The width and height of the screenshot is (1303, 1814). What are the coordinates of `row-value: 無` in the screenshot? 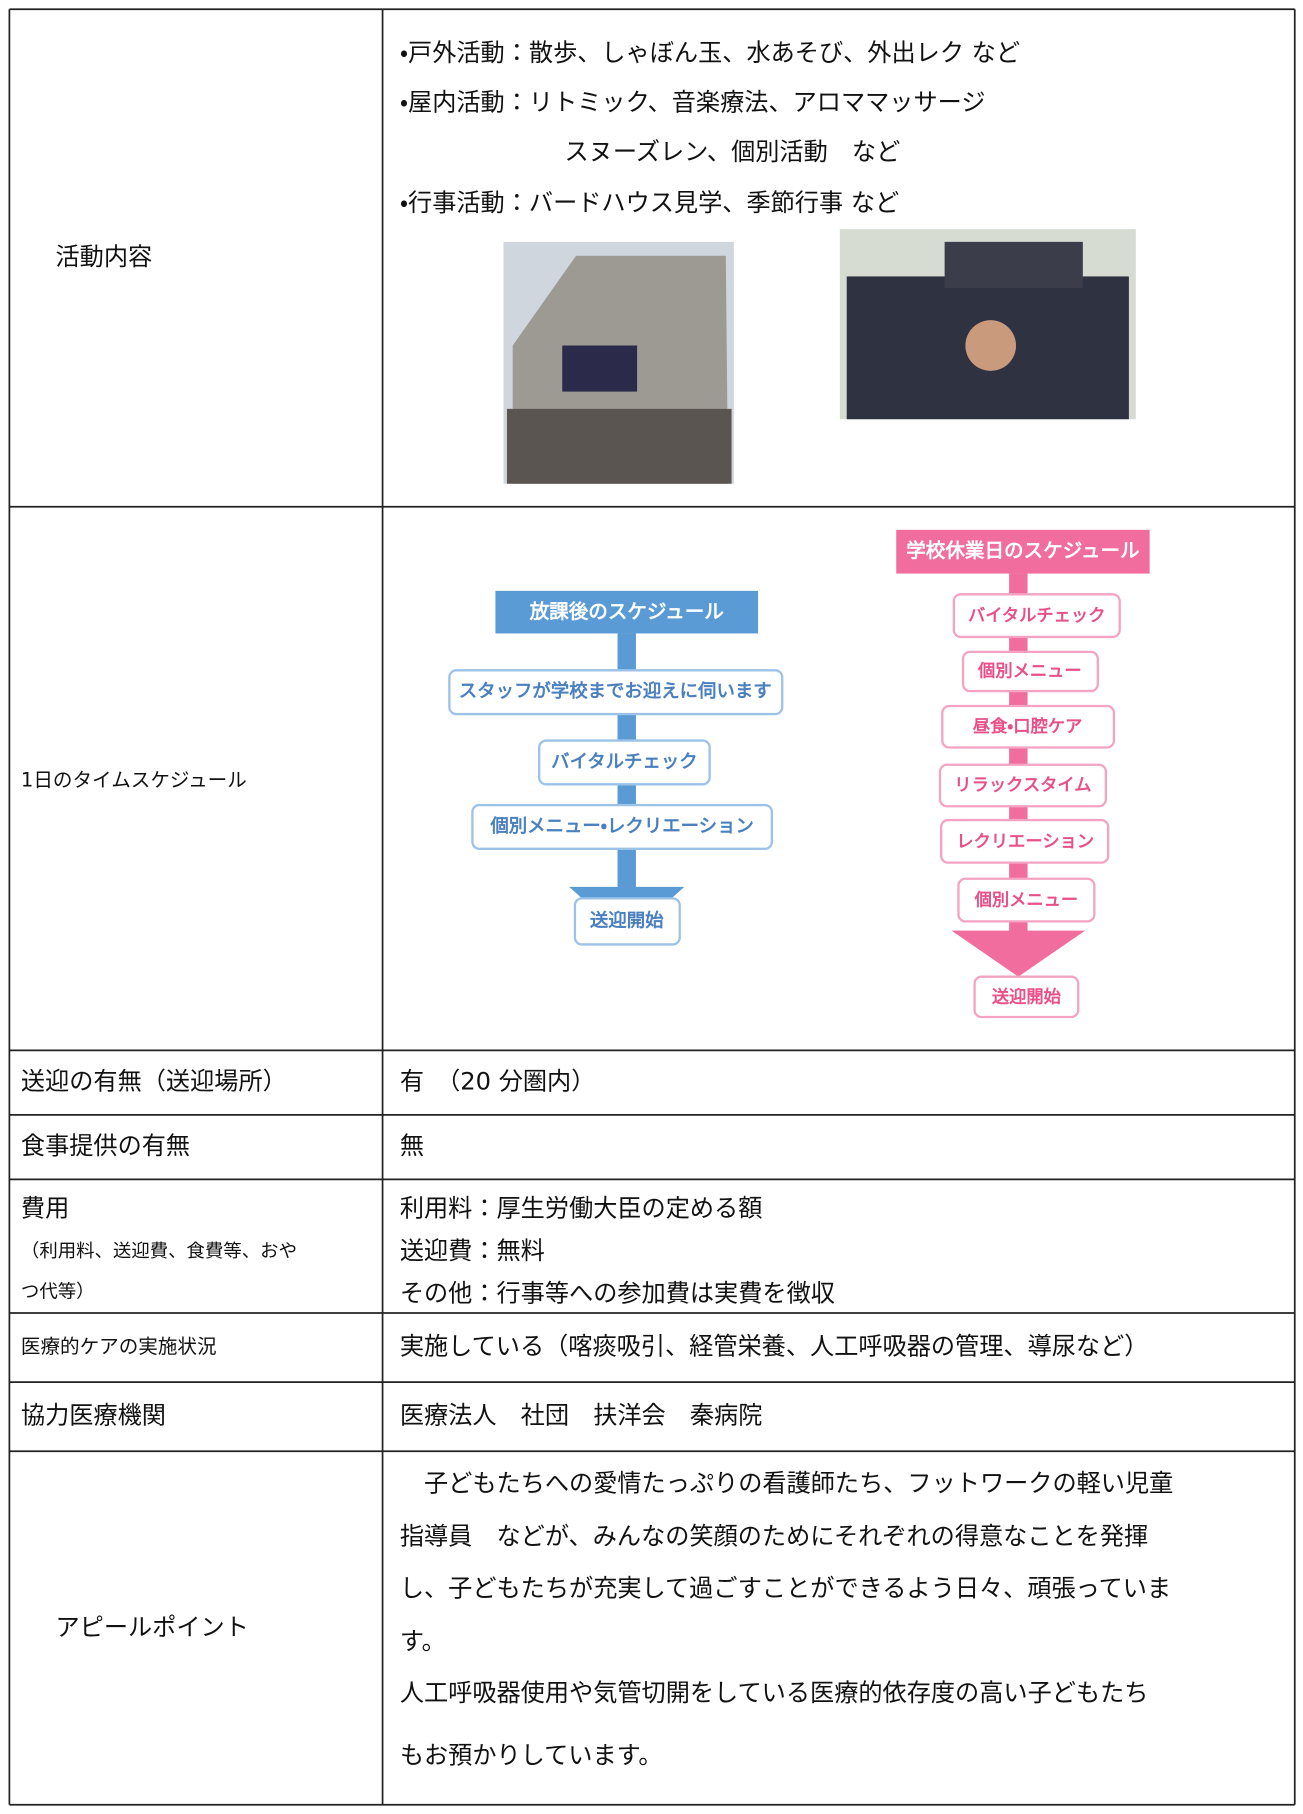 It's located at (412, 1146).